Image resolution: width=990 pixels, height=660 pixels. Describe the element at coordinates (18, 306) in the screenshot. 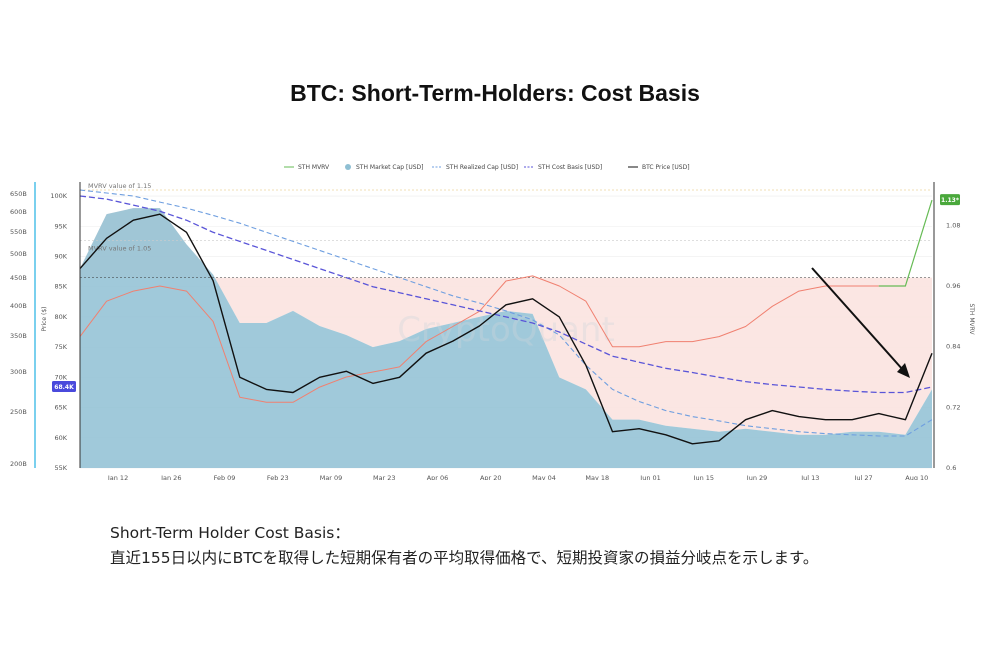

I see `cap-tick-label: 400B` at that location.